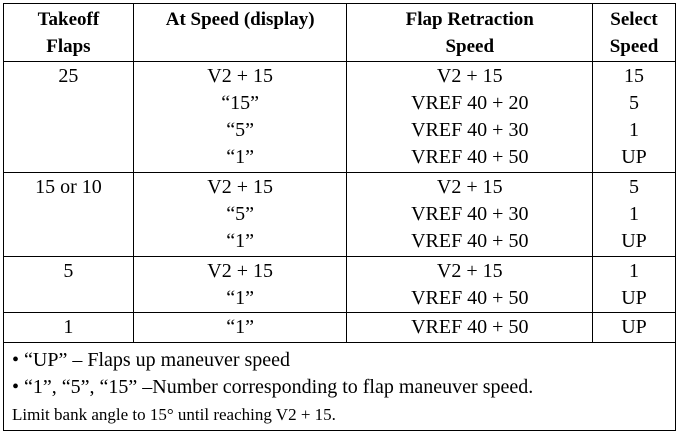 The image size is (680, 431). I want to click on at-speed-cell: V2 + 15 “15” “5” “1”, so click(240, 116).